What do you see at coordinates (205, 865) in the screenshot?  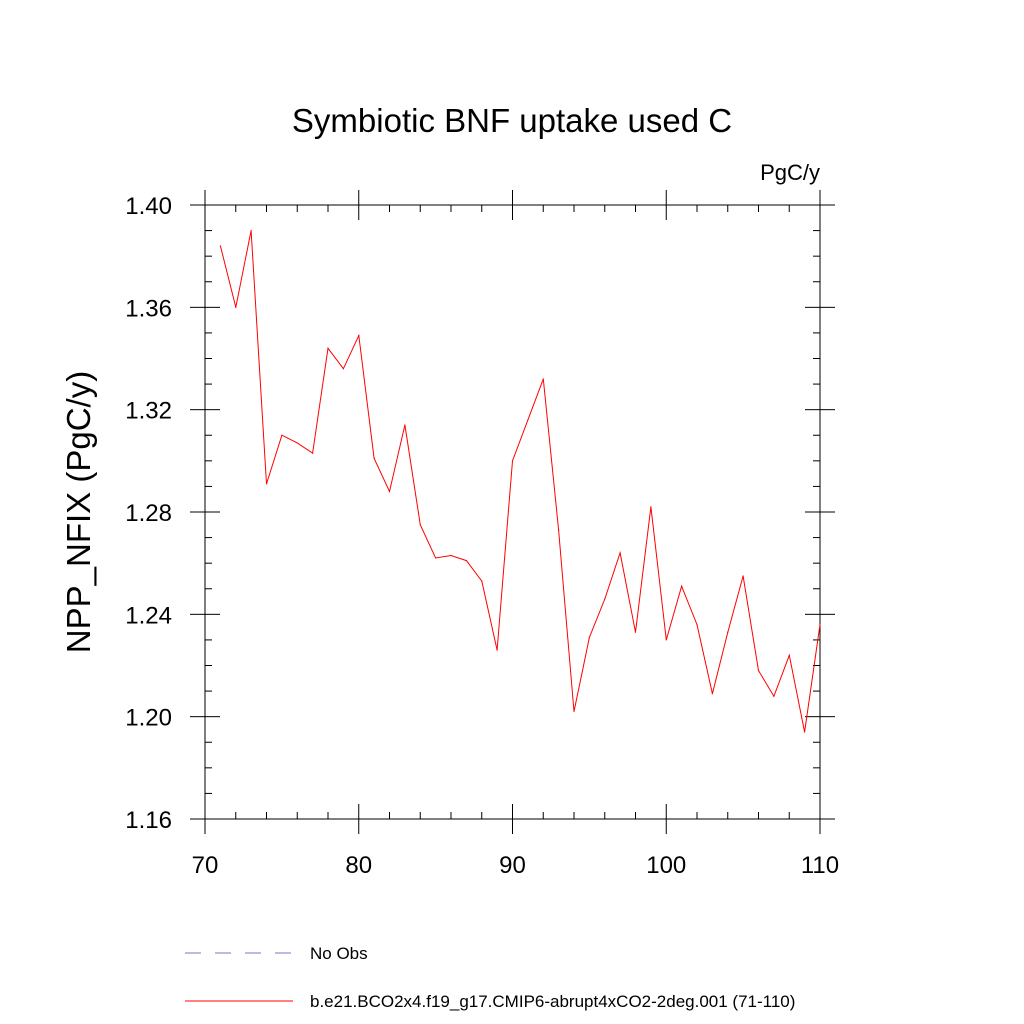 I see `x-tick-label: 70` at bounding box center [205, 865].